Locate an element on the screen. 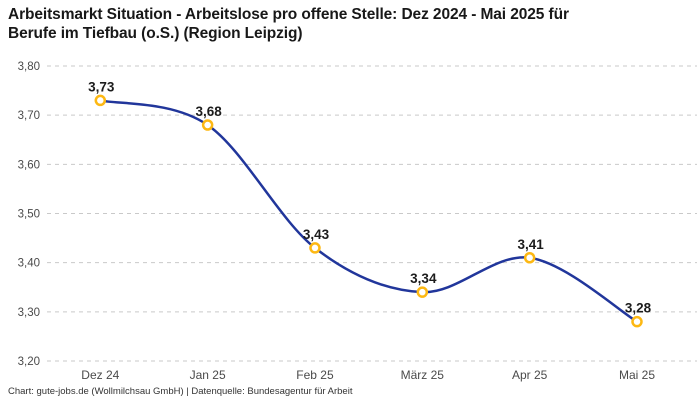  y-tick-label: 3,70 is located at coordinates (29, 116).